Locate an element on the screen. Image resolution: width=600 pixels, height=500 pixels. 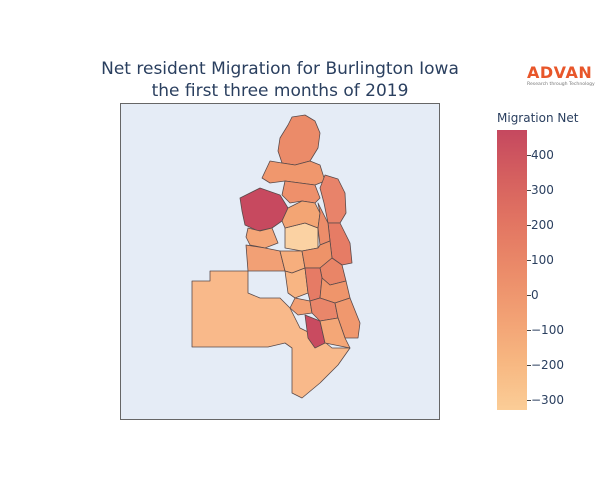
colorbar-tick: −200 is located at coordinates (547, 364).